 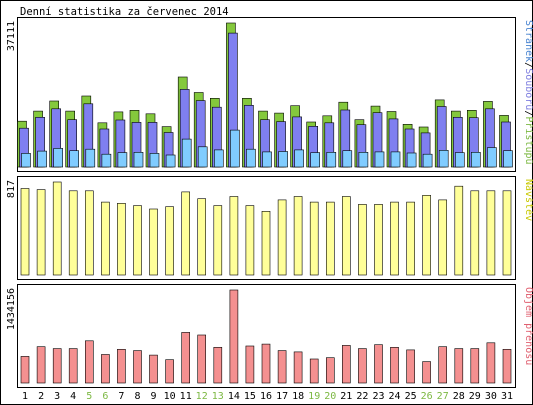 I want to click on day-label-3: 3, so click(x=57, y=396).